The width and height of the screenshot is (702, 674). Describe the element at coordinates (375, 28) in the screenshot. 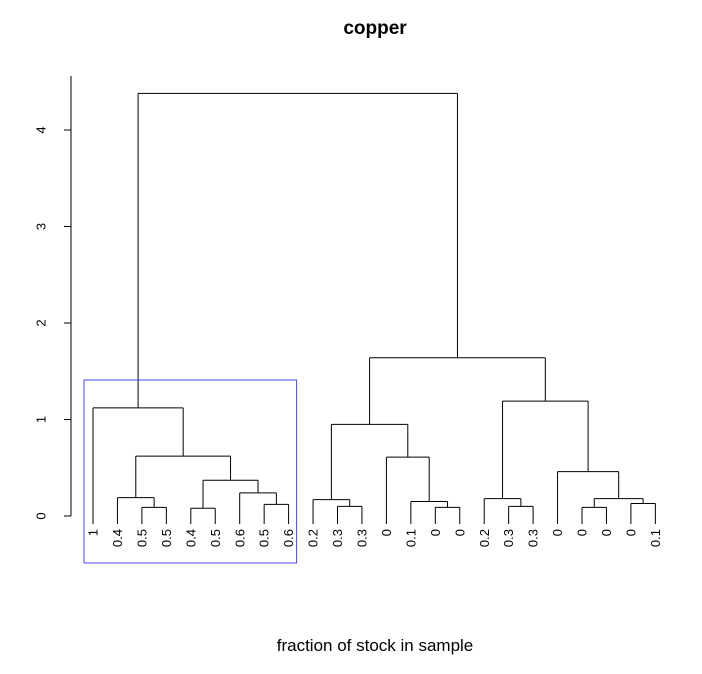

I see `chart-title: copper` at that location.